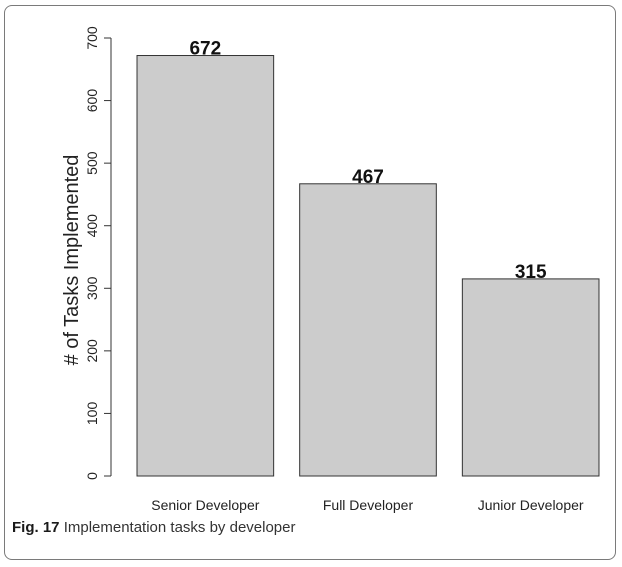 Image resolution: width=622 pixels, height=567 pixels. Describe the element at coordinates (179, 527) in the screenshot. I see `caption-text: Implementation tasks by developer` at that location.